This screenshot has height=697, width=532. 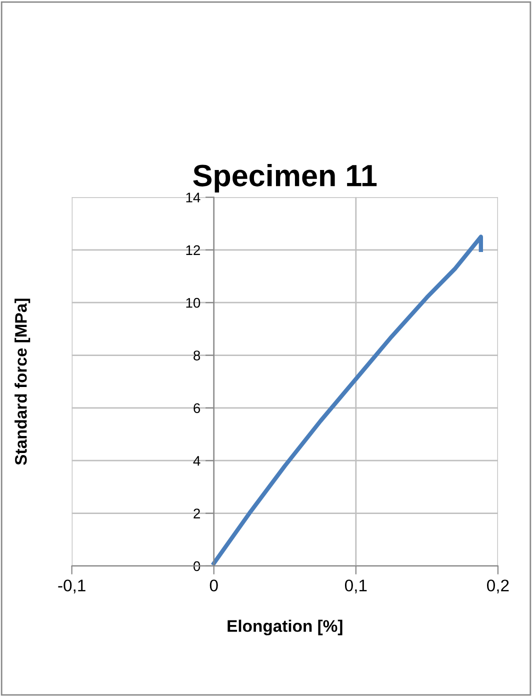 What do you see at coordinates (193, 303) in the screenshot?
I see `y-tick-label: 10` at bounding box center [193, 303].